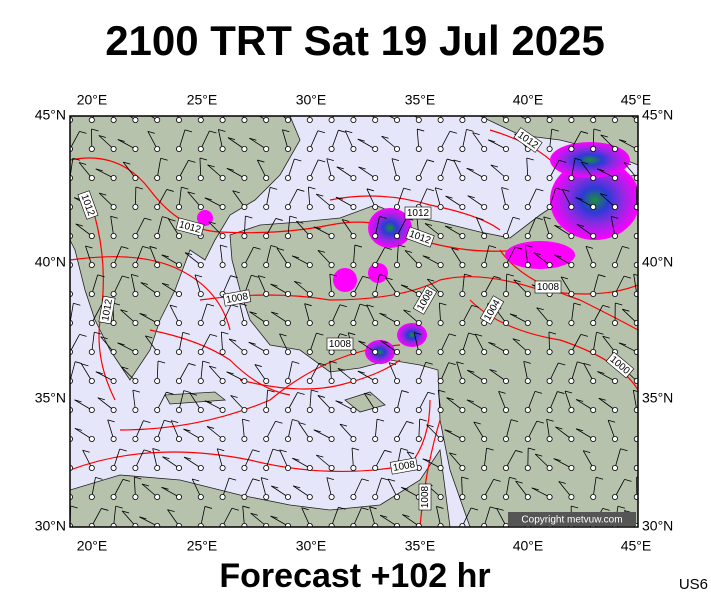  I want to click on lon-label: 40°E, so click(528, 546).